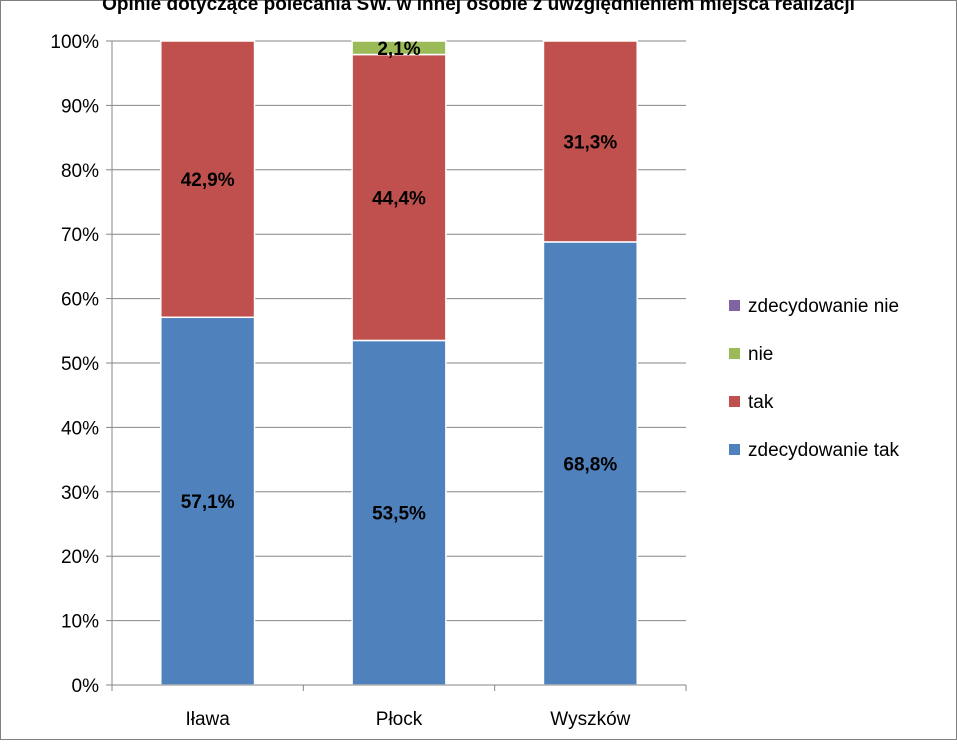 The image size is (957, 745). What do you see at coordinates (80, 622) in the screenshot?
I see `y-tick-label: 10%` at bounding box center [80, 622].